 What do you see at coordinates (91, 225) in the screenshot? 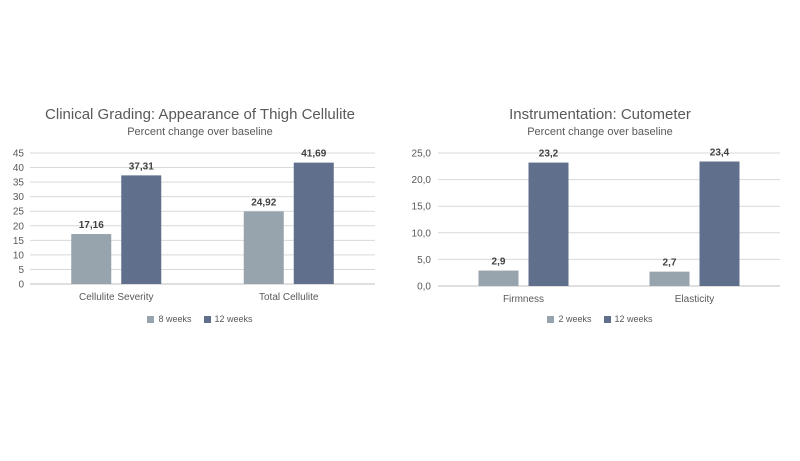
I see `data-label: 17,16` at bounding box center [91, 225].